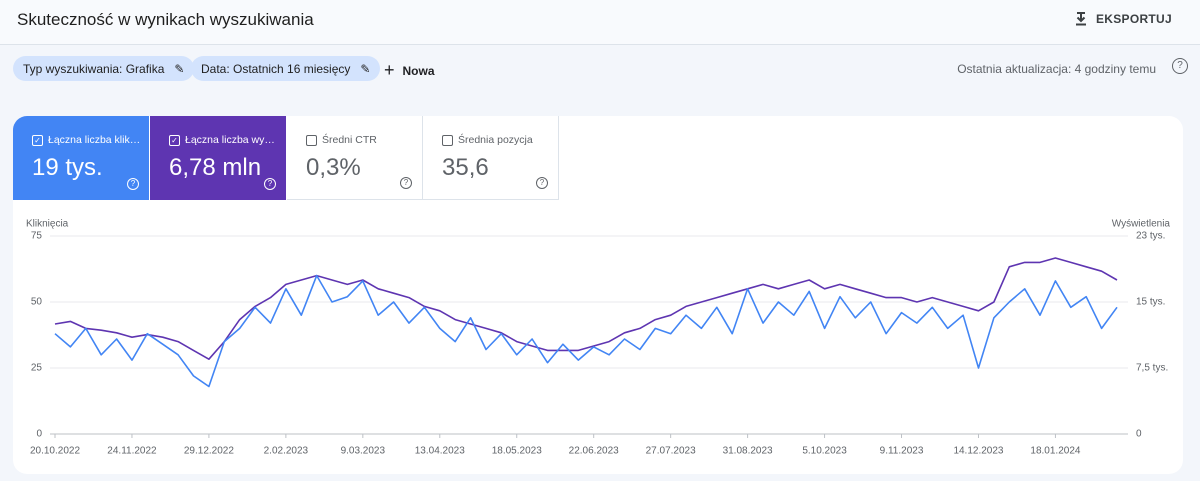 The image size is (1200, 481). What do you see at coordinates (1152, 368) in the screenshot?
I see `y2-tick-label: 7,5 tys.` at bounding box center [1152, 368].